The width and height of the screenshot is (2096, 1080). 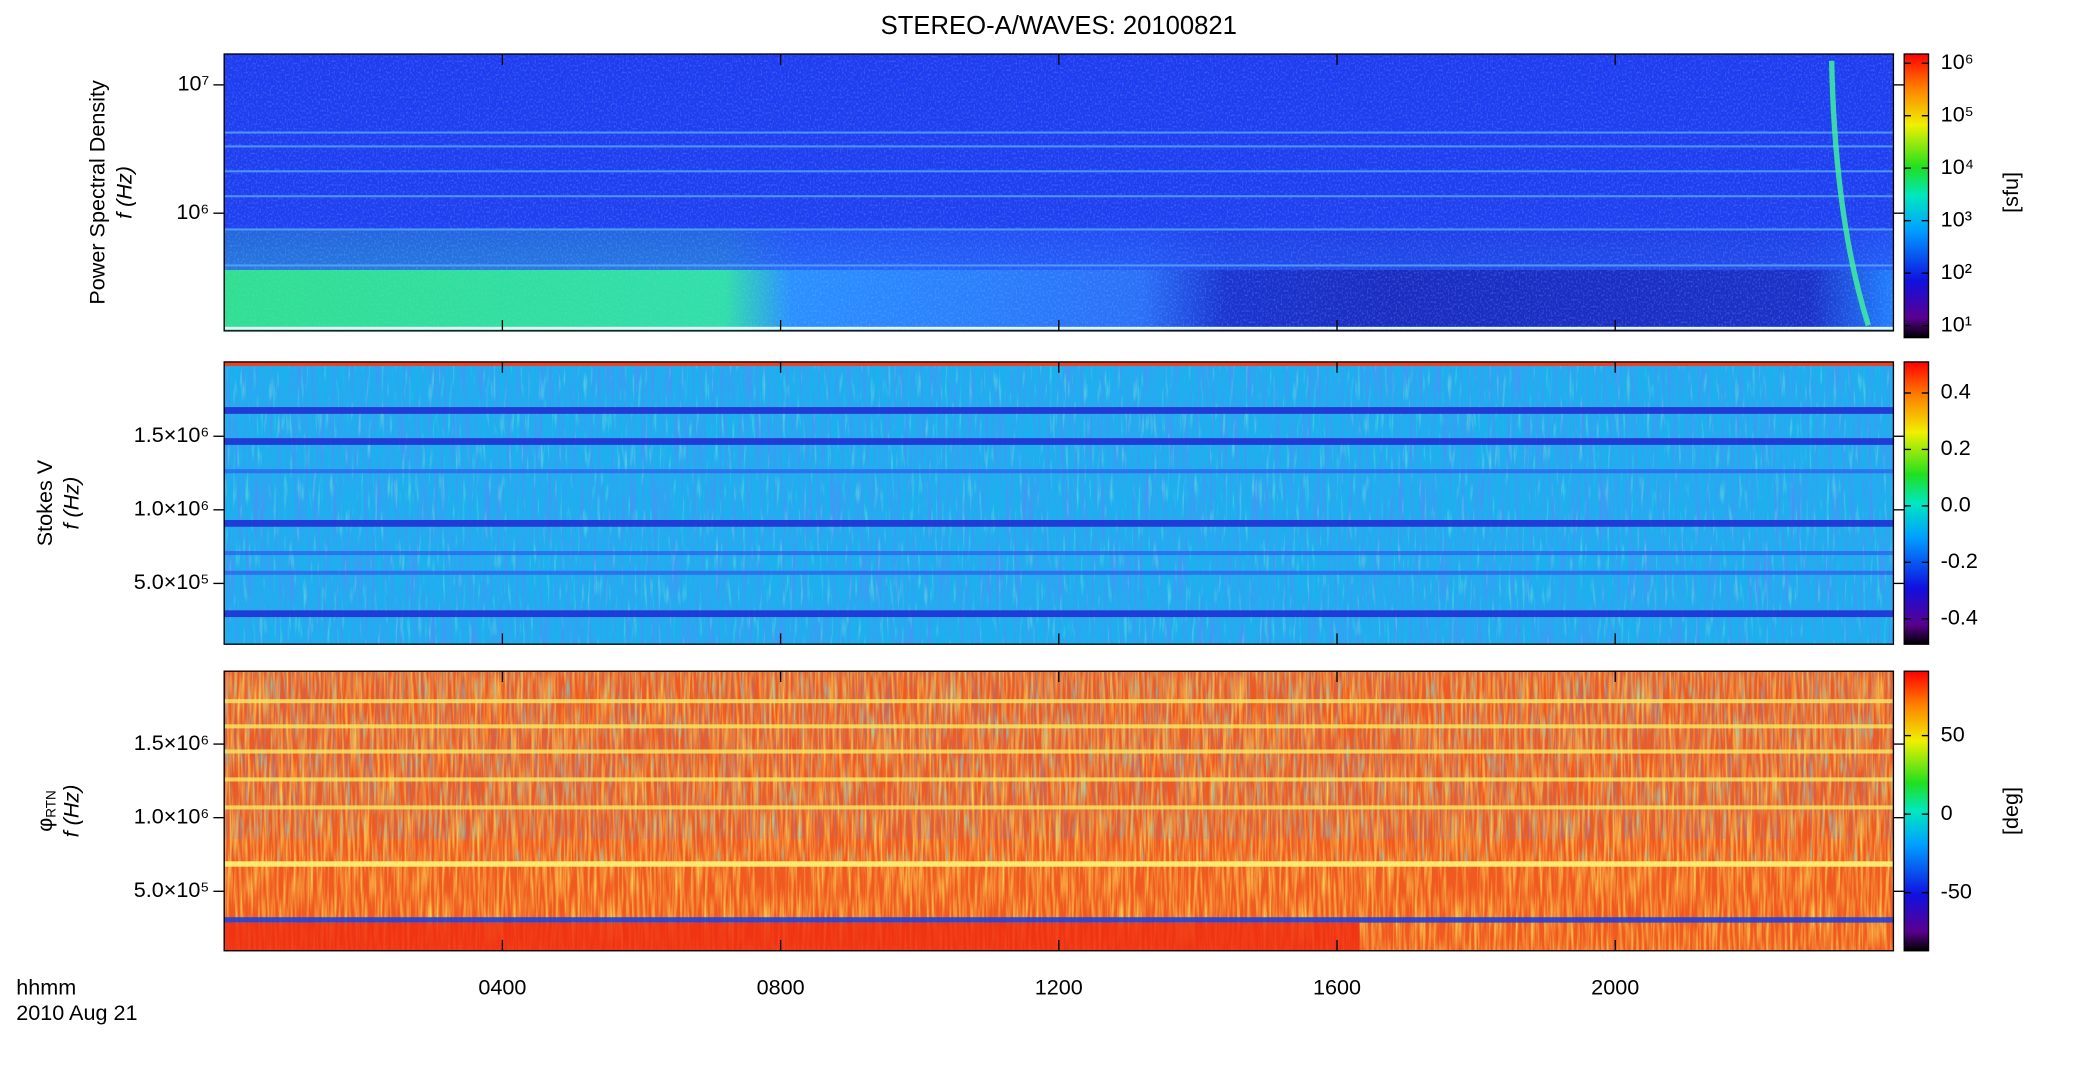 I want to click on colorbar-tick-label: 10³, so click(x=1956, y=218).